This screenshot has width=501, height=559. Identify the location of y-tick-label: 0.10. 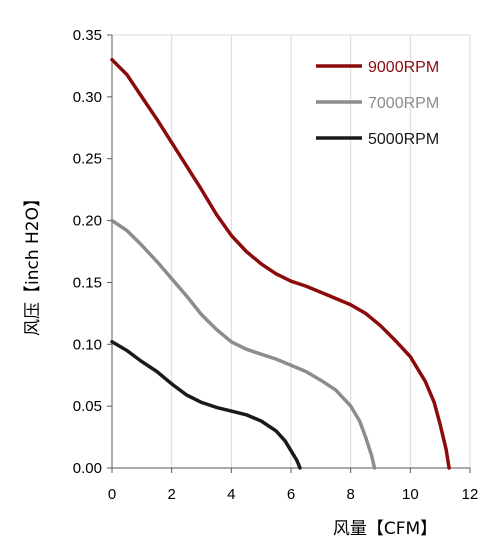
(87, 344).